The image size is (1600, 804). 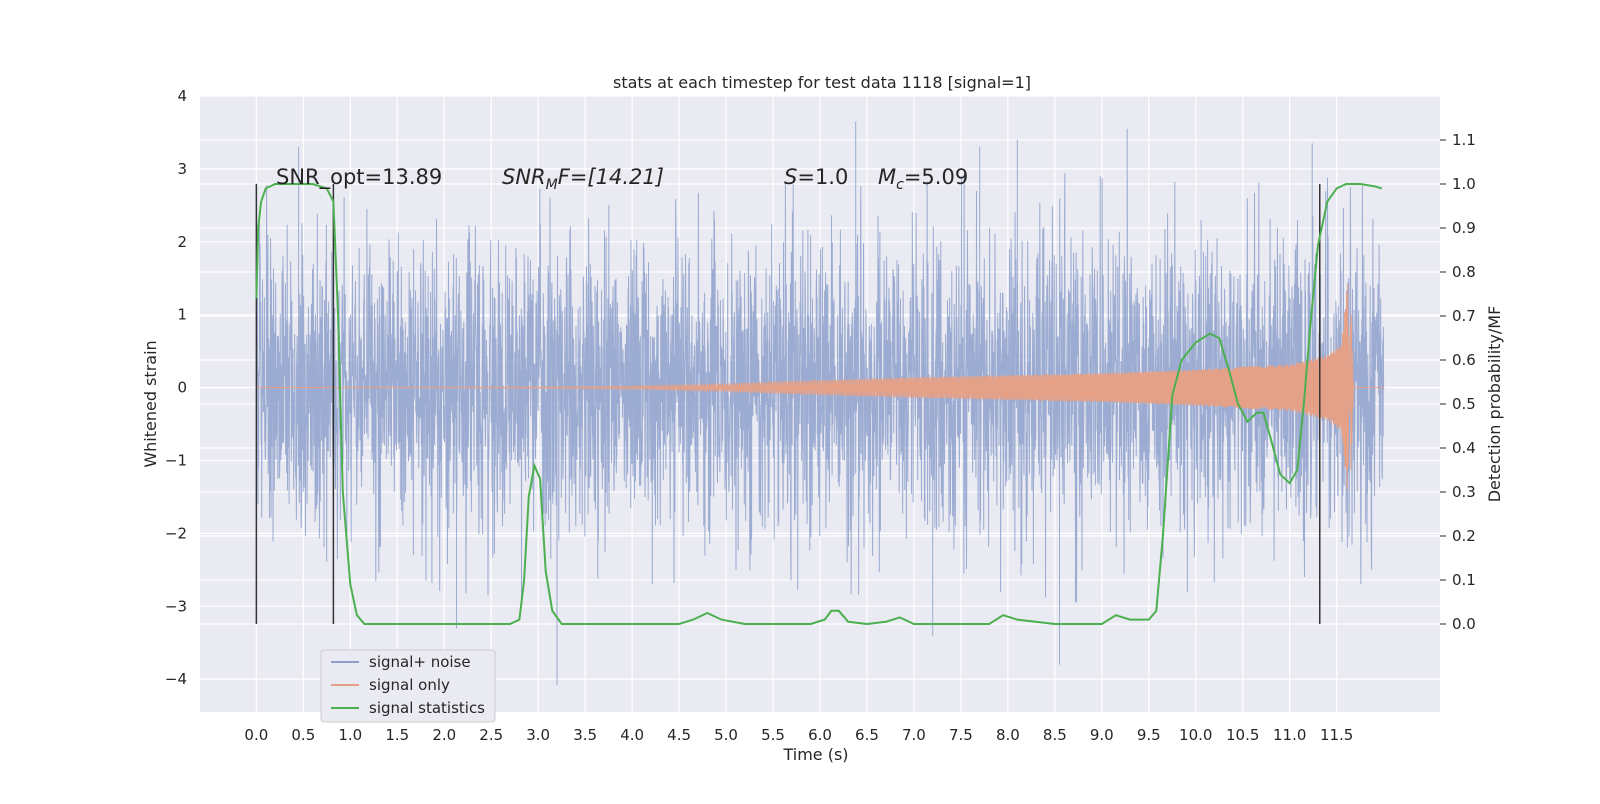 I want to click on x-tick-label: 2.0, so click(x=444, y=735).